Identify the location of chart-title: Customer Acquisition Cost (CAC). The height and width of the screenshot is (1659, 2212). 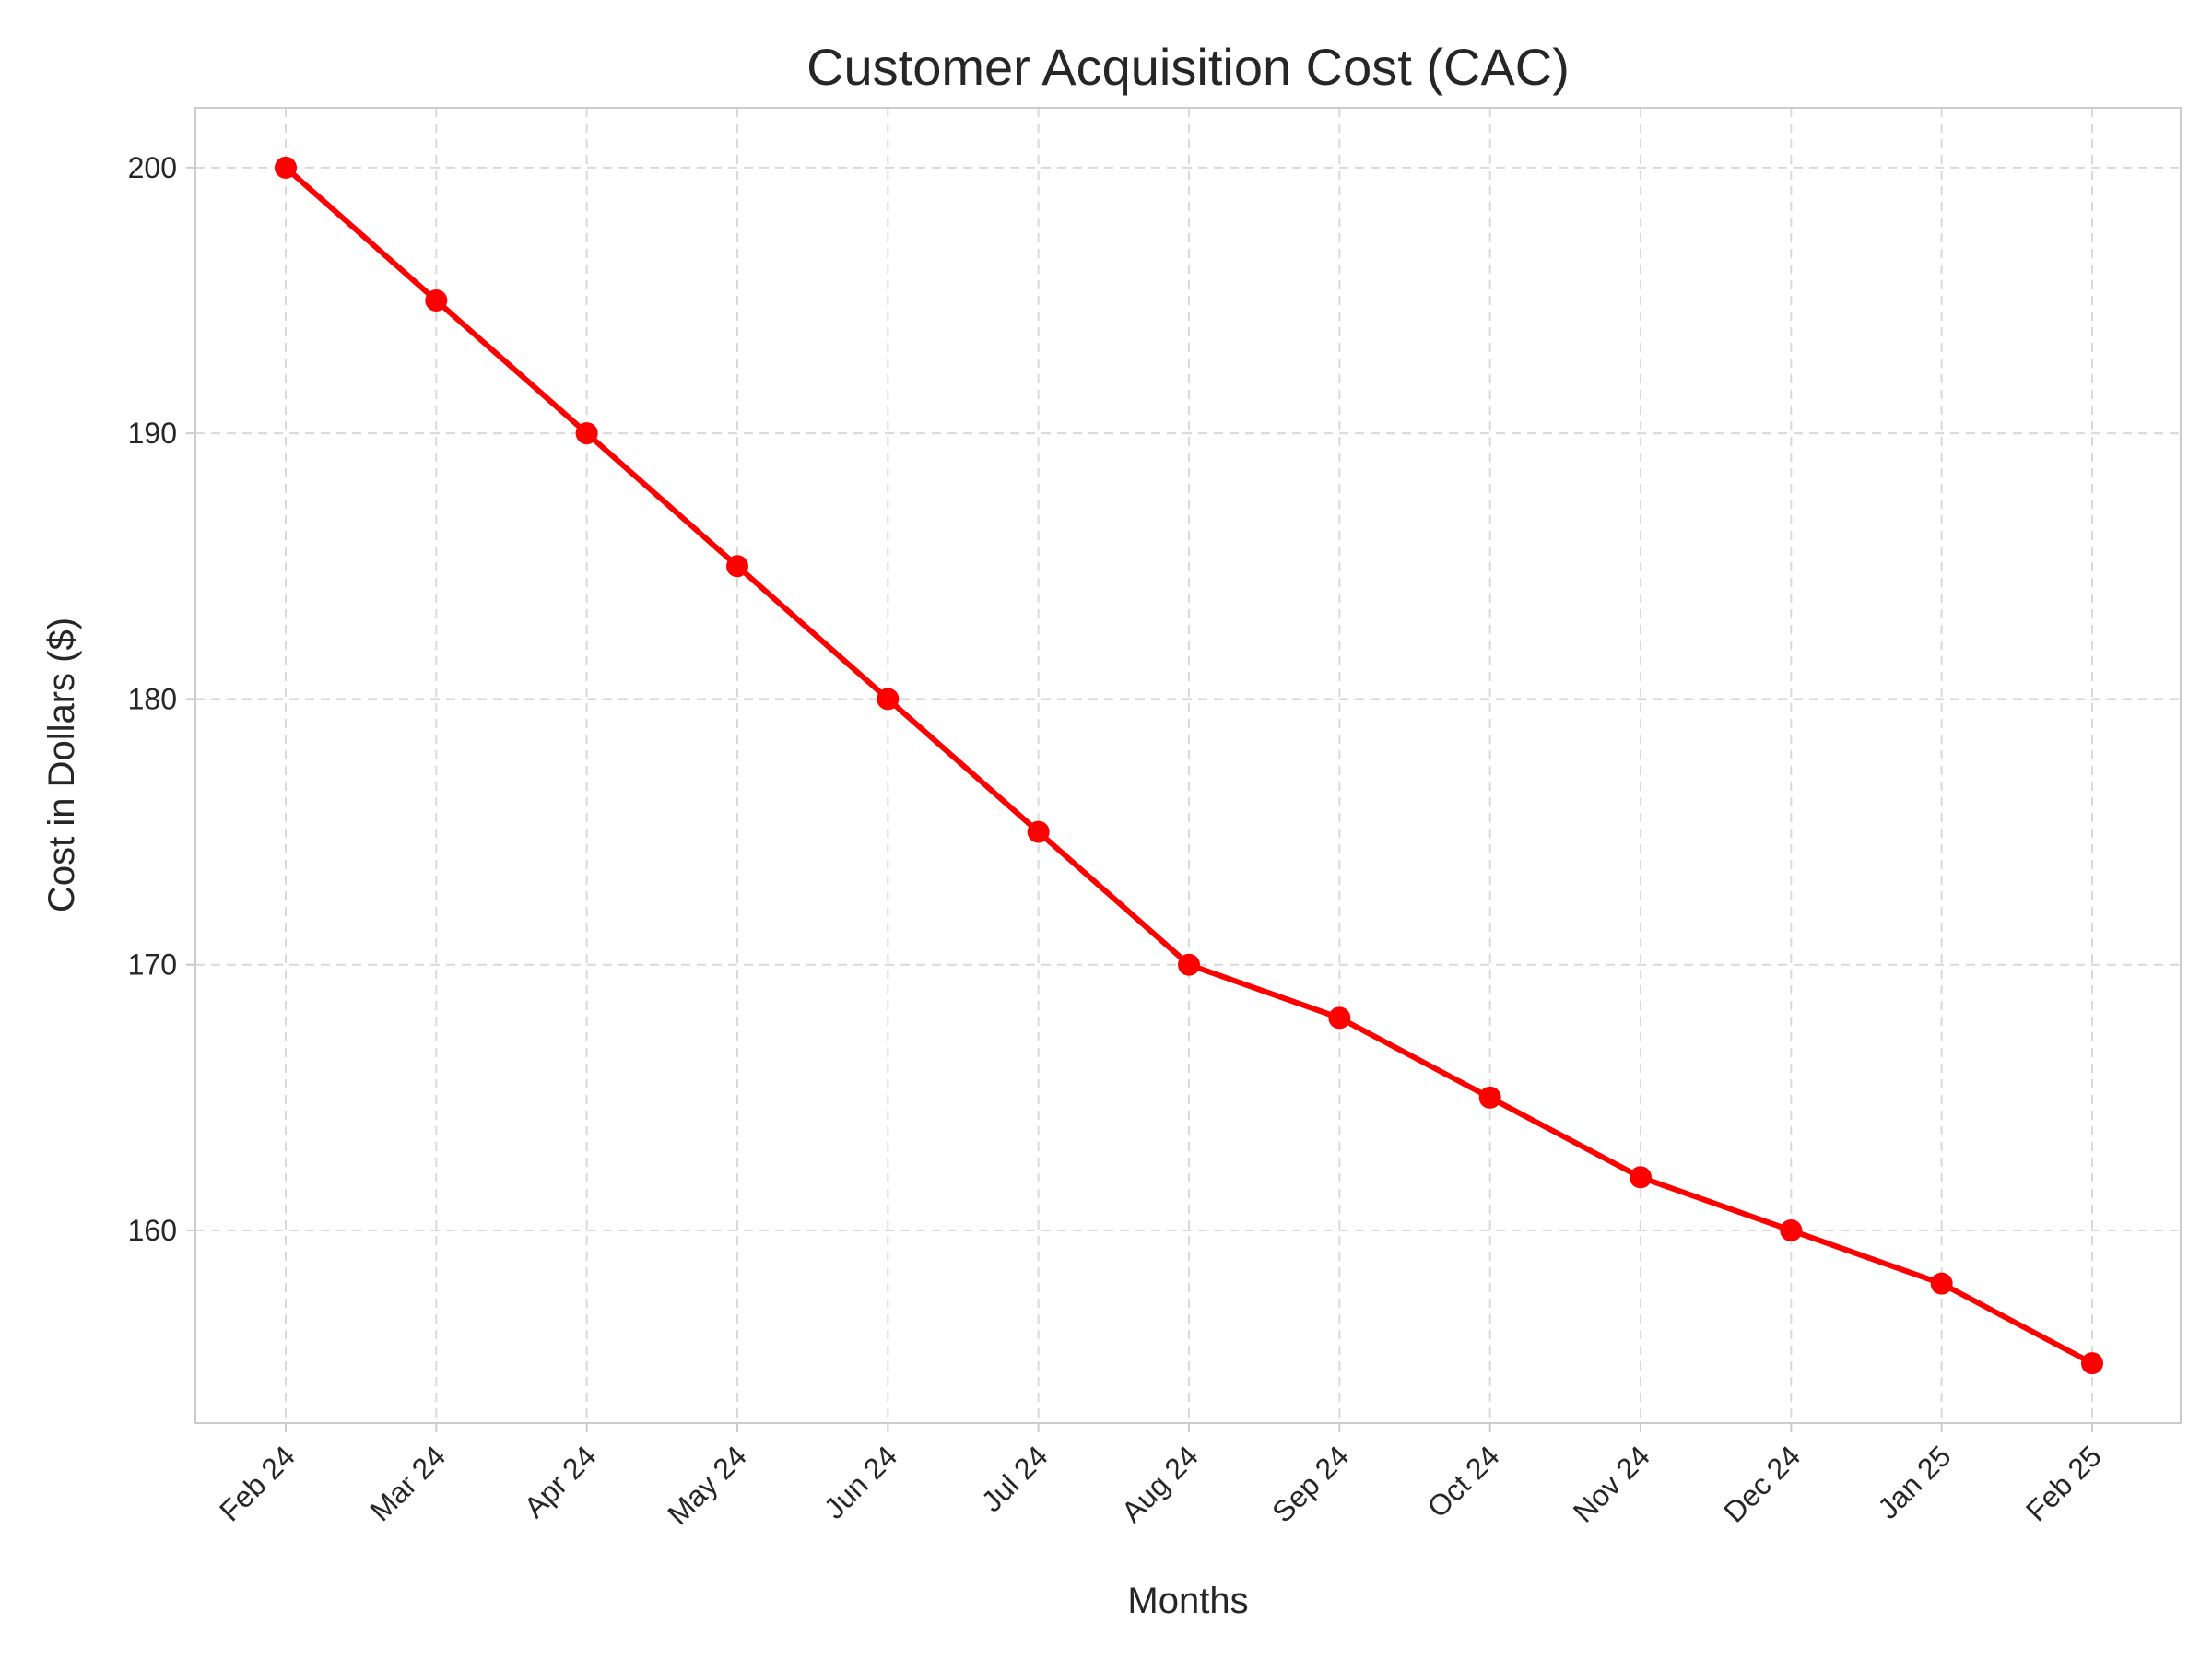
(1188, 67).